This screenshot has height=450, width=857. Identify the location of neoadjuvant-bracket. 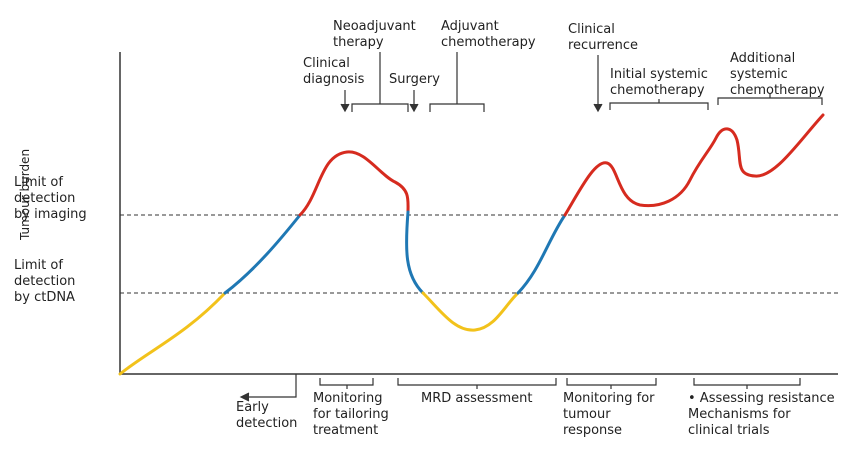
(380, 82).